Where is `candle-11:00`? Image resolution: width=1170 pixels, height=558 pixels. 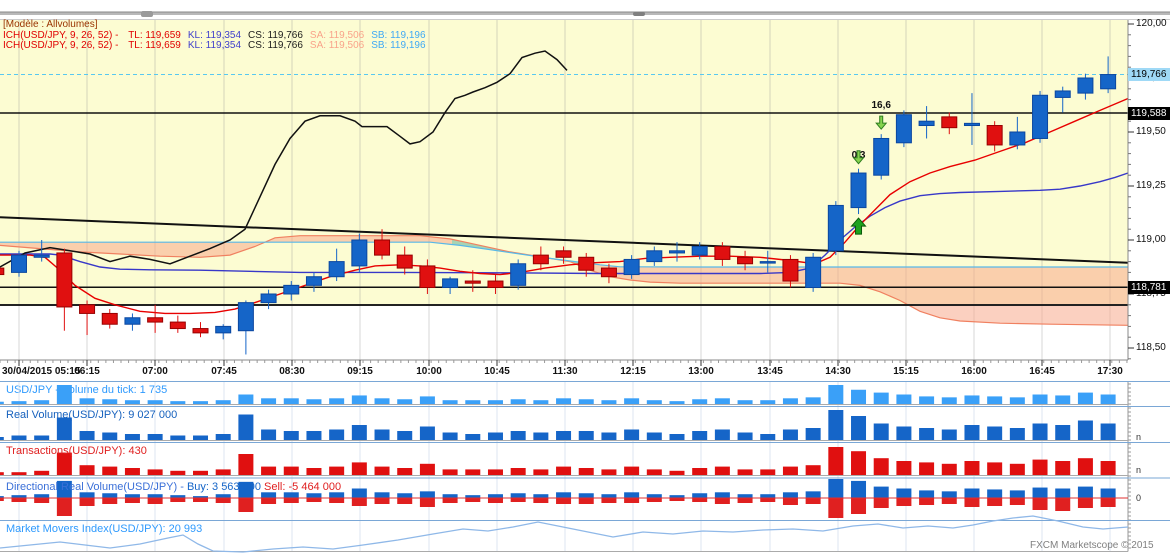
candle-11:00 is located at coordinates (518, 274).